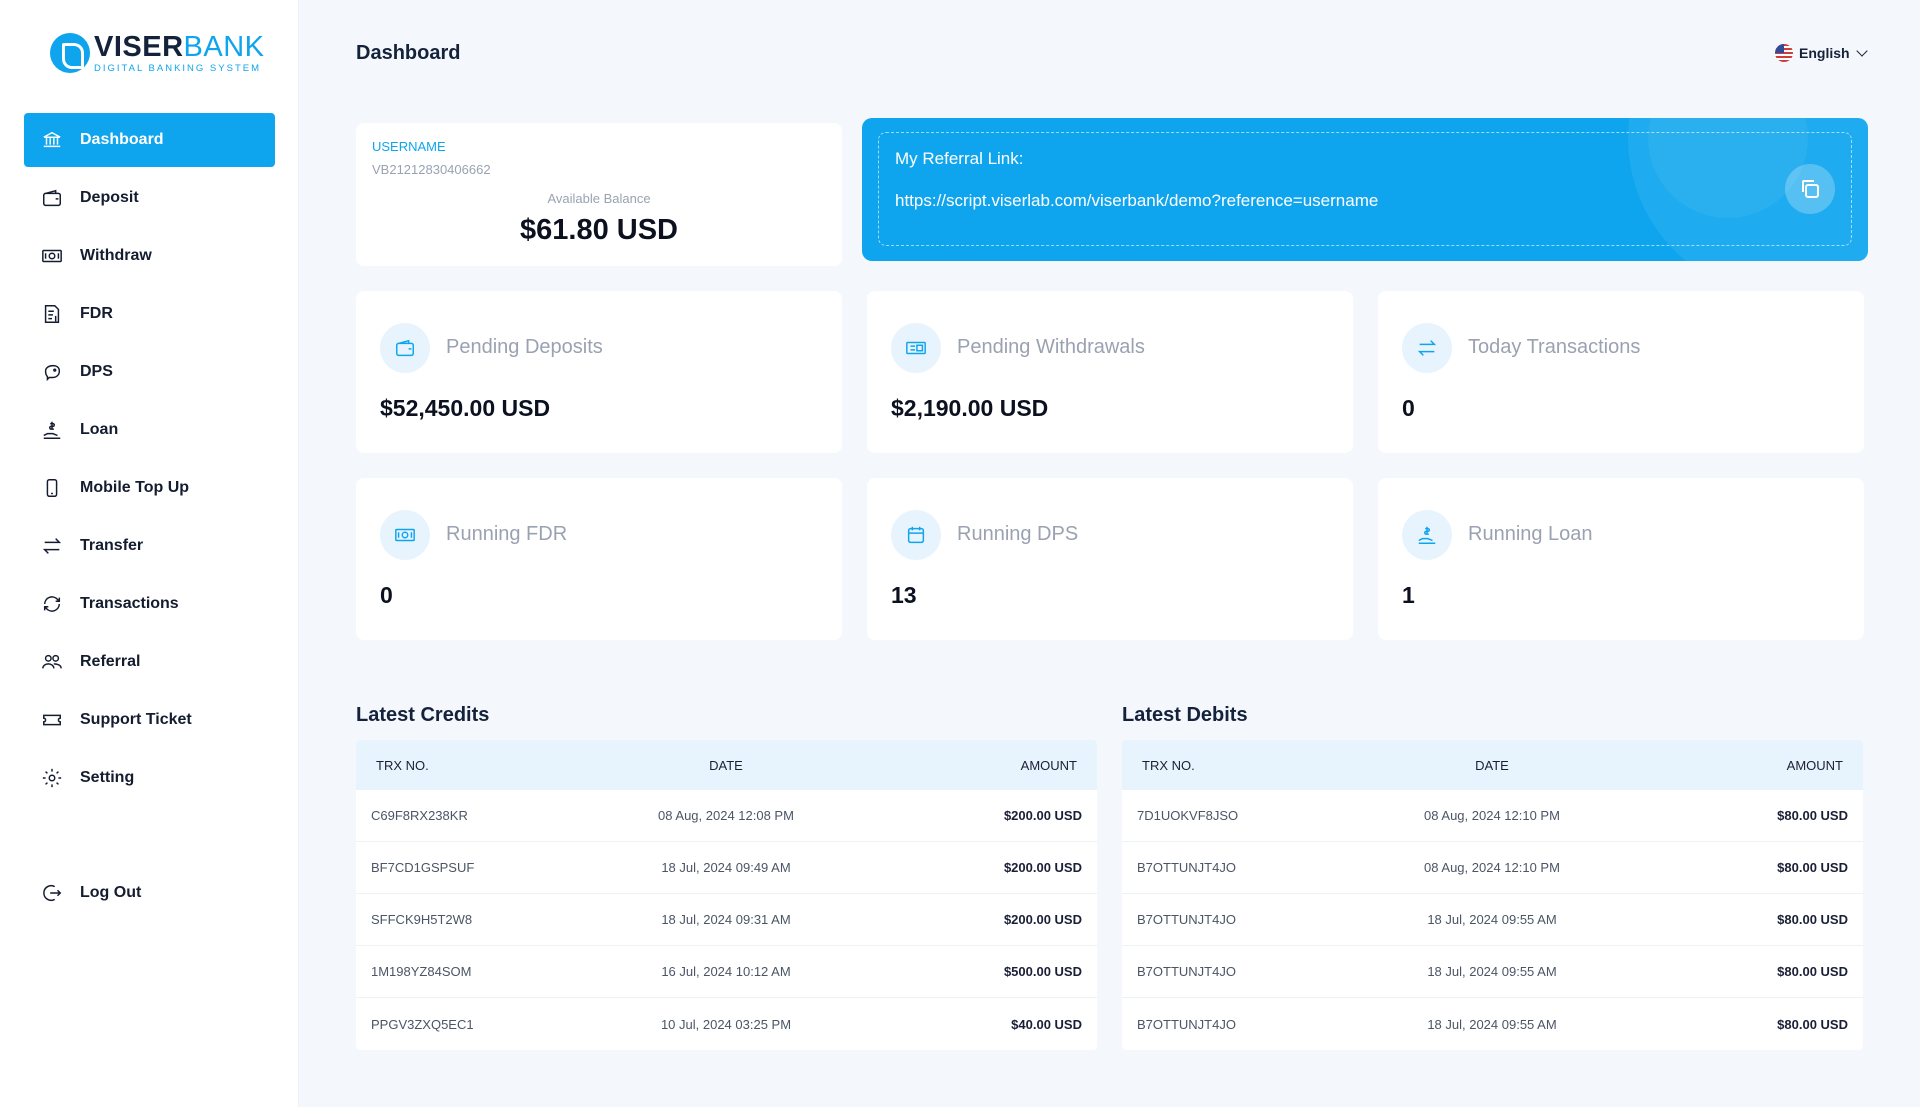  I want to click on stat-card-pending-withdrawals: Pending Withdrawals $2,190.00 USD, so click(1110, 372).